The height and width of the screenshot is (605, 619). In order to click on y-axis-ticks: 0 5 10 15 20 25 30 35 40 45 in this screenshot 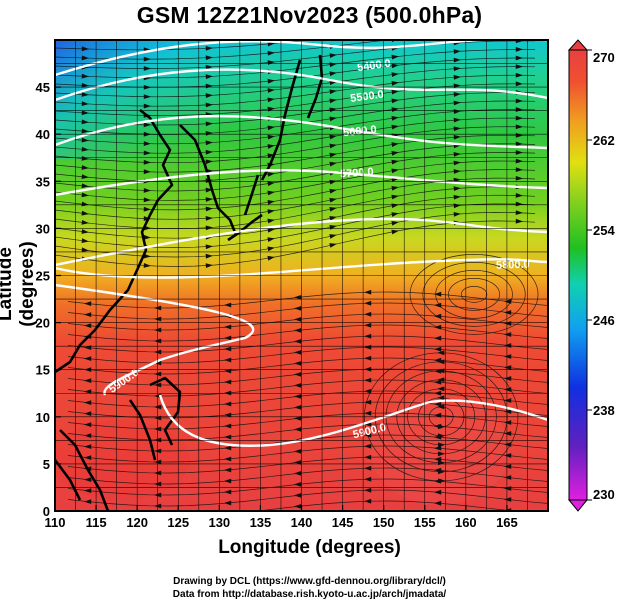, I will do `click(48, 299)`.